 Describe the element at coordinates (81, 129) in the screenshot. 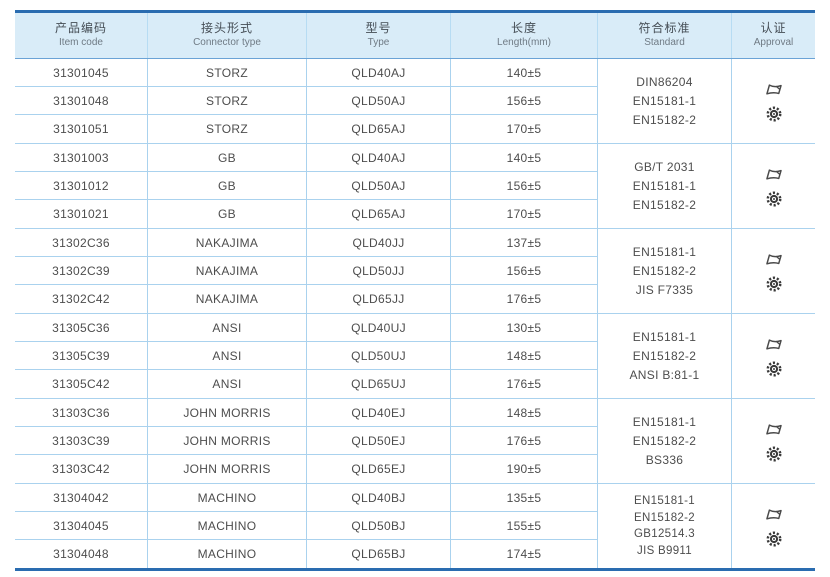

I see `item-code-cell: 31301051` at that location.